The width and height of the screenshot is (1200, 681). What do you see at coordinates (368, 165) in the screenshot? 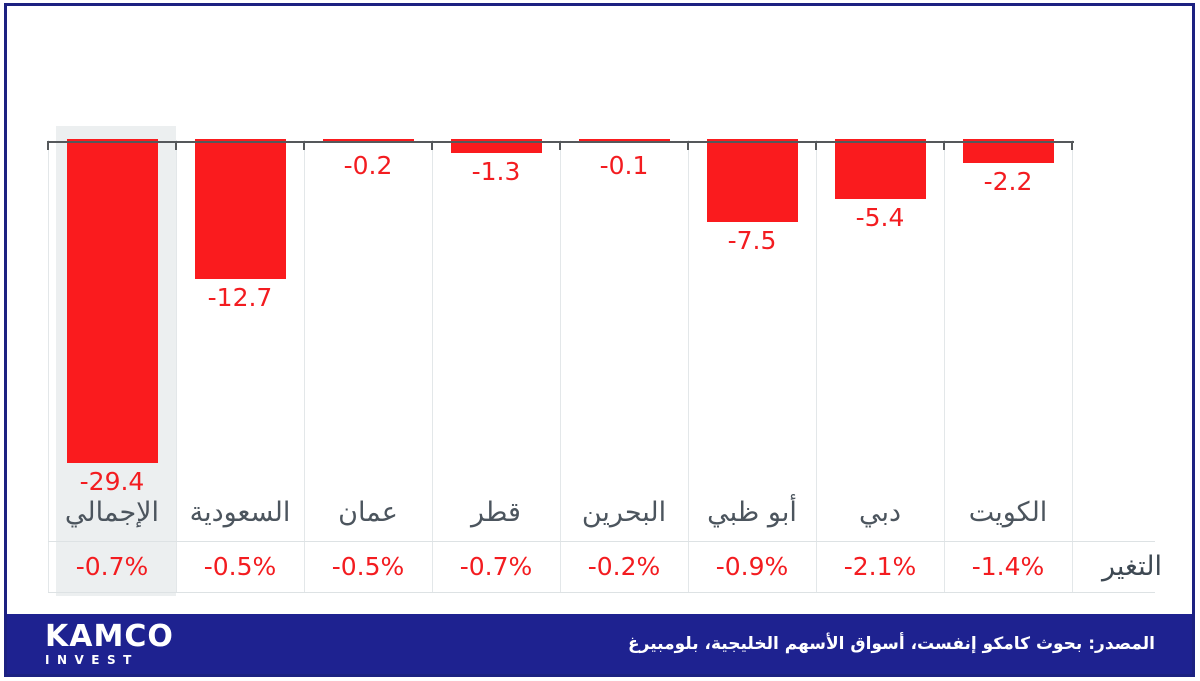
I see `bar-value-label: -0.2` at bounding box center [368, 165].